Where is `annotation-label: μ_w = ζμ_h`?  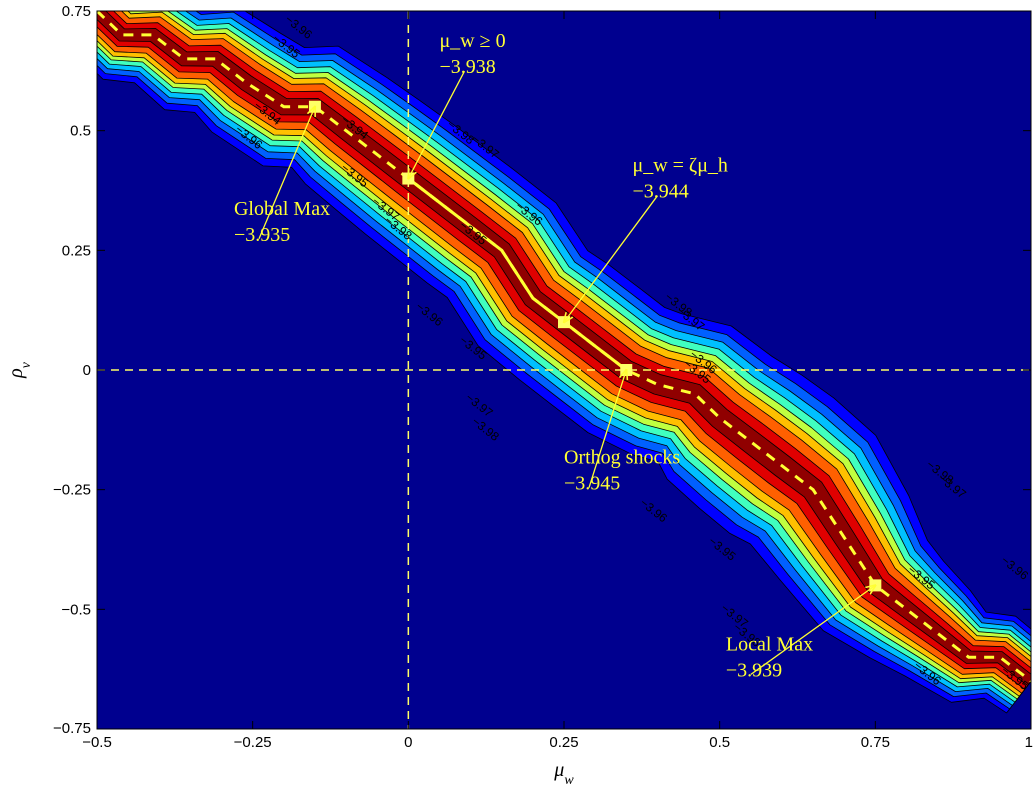 annotation-label: μ_w = ζμ_h is located at coordinates (679, 166).